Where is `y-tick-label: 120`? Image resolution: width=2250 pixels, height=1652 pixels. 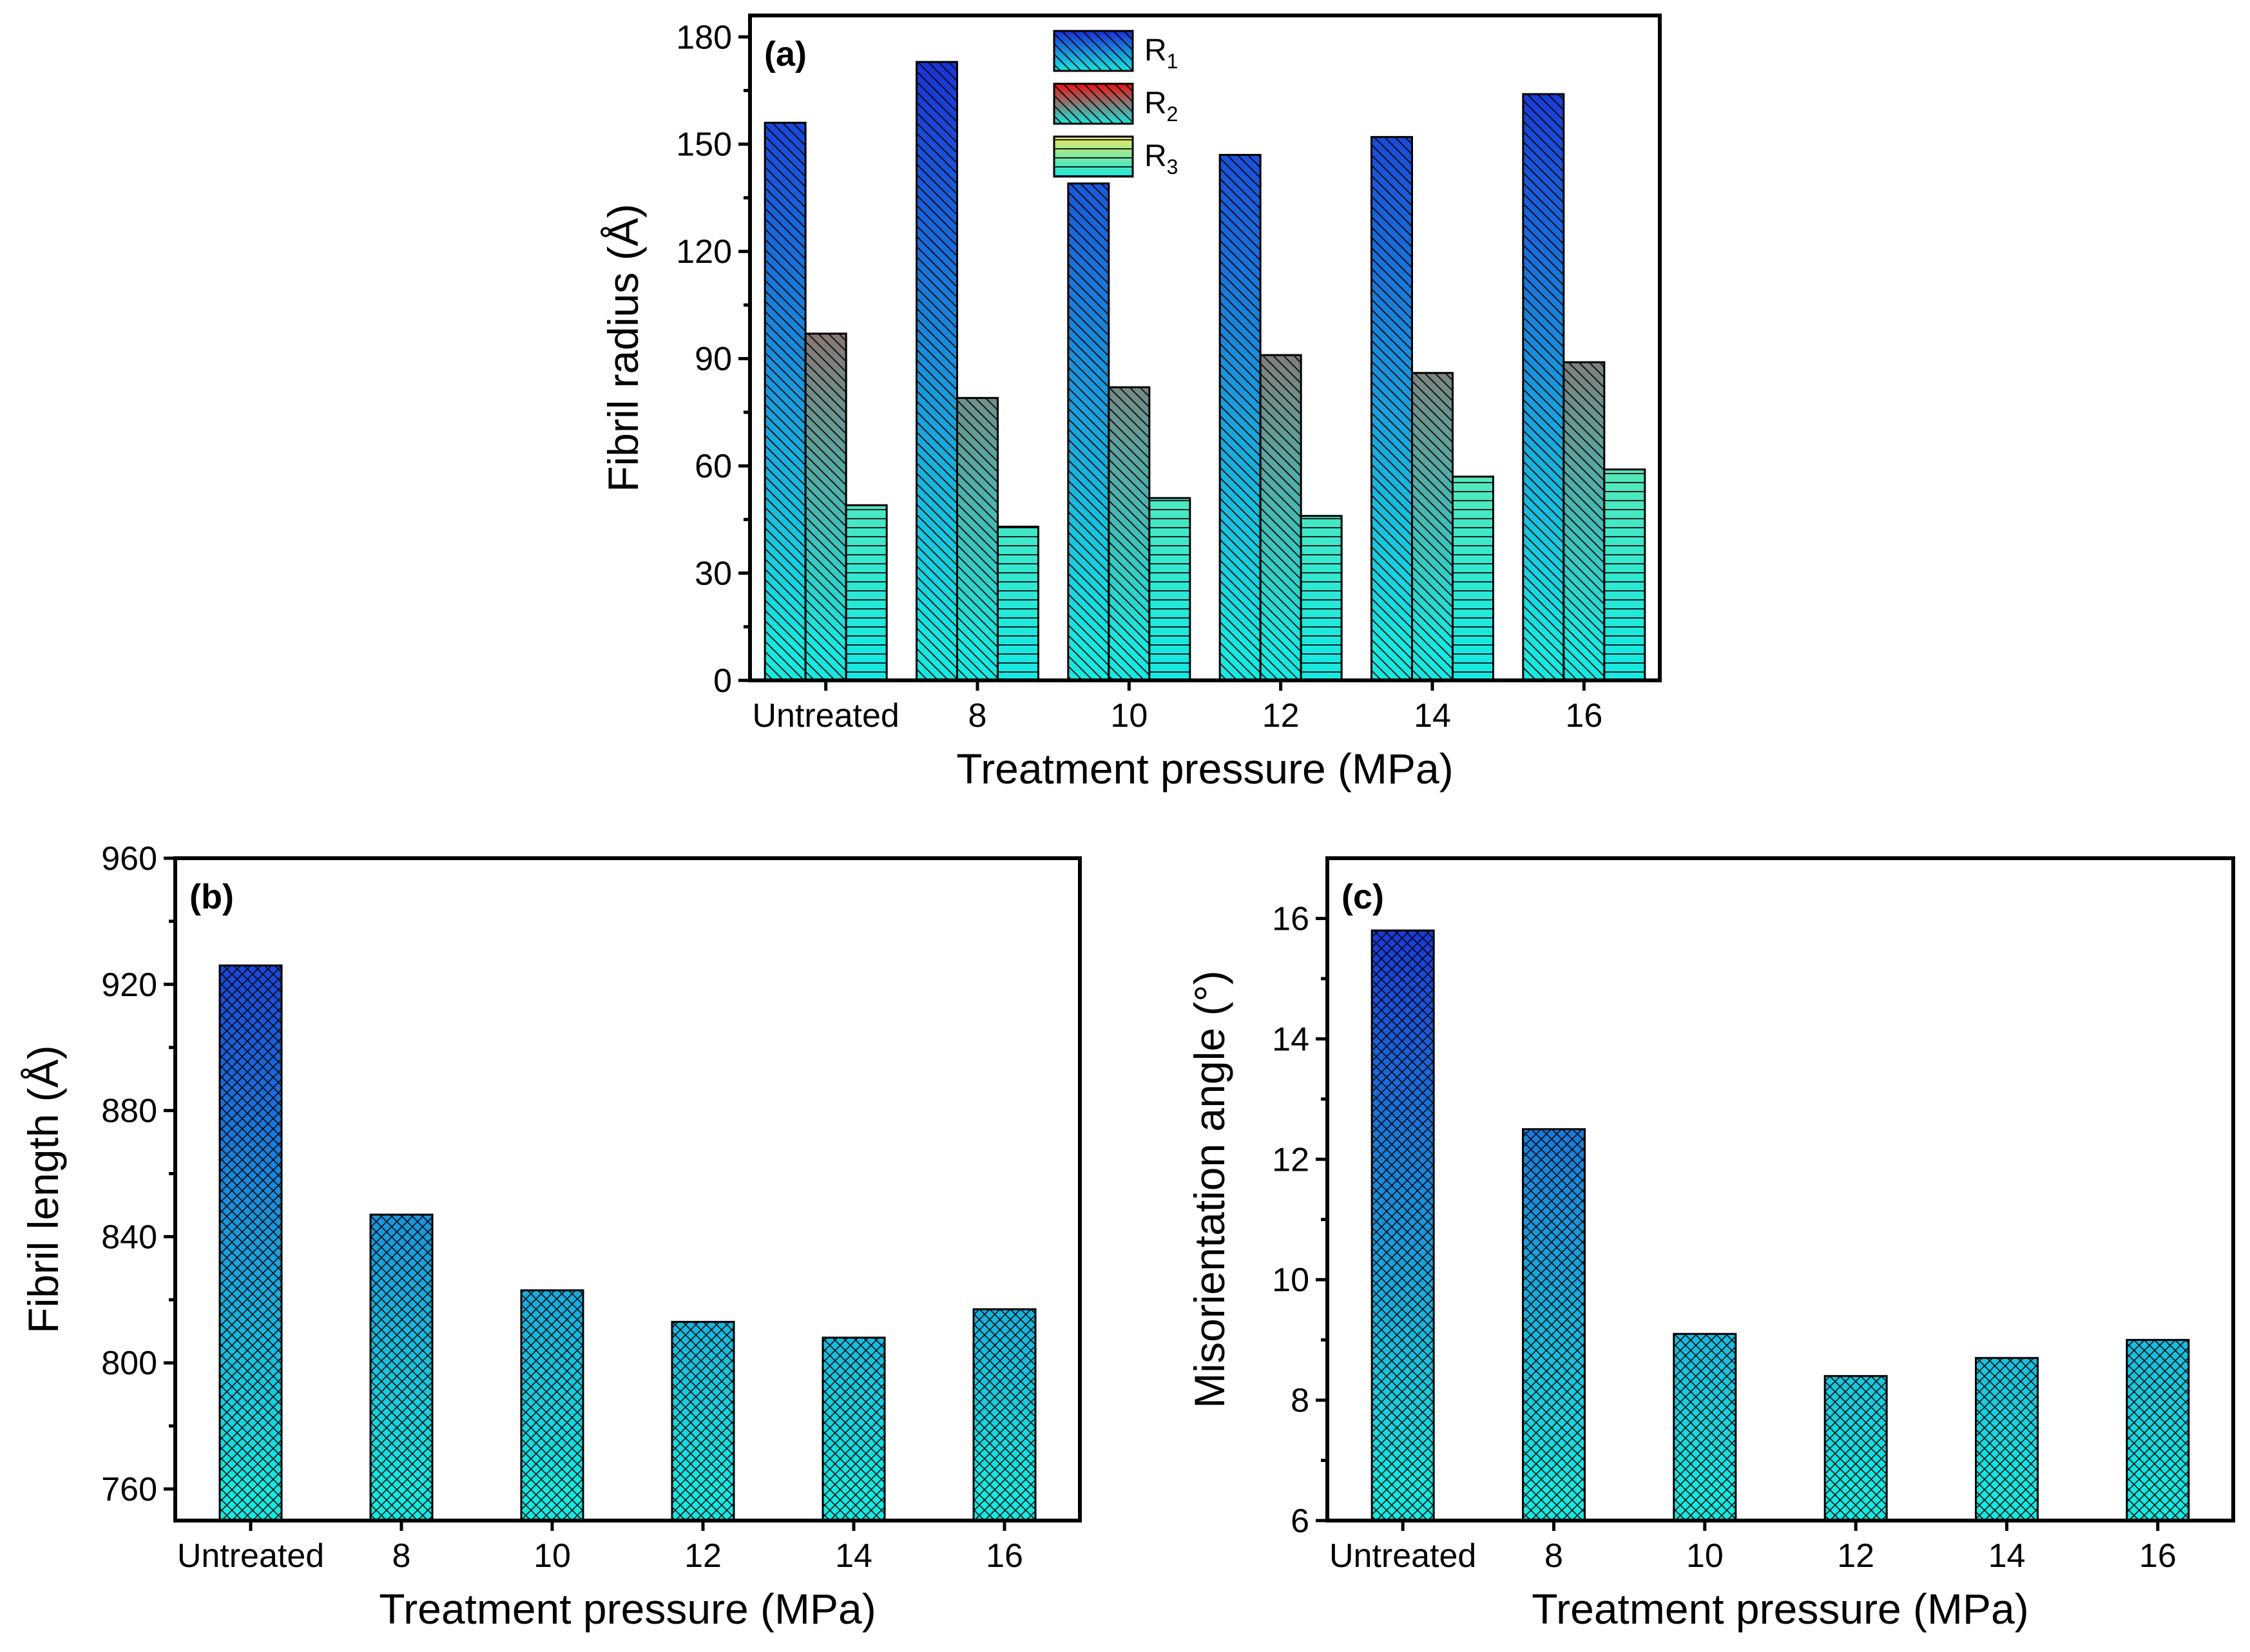
y-tick-label: 120 is located at coordinates (704, 252).